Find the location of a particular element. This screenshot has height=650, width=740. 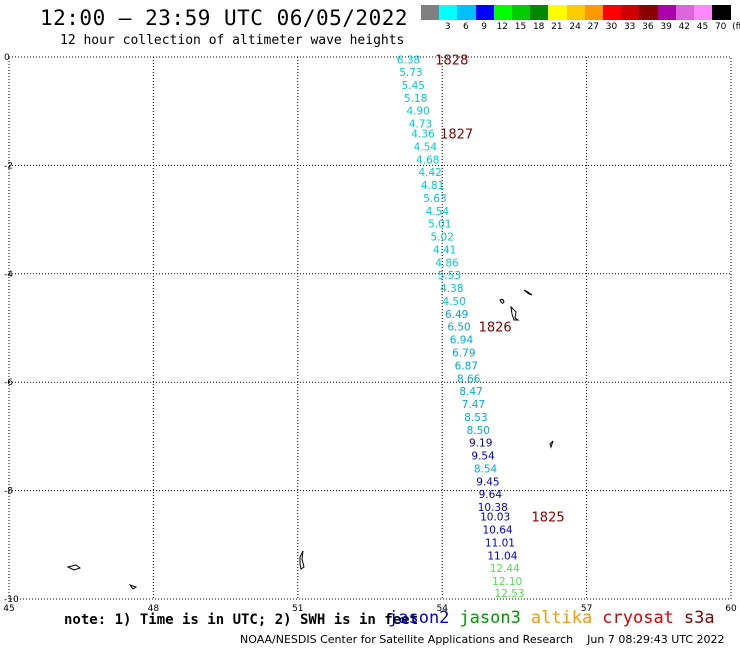

wave-height-label: 5.02 is located at coordinates (442, 237).